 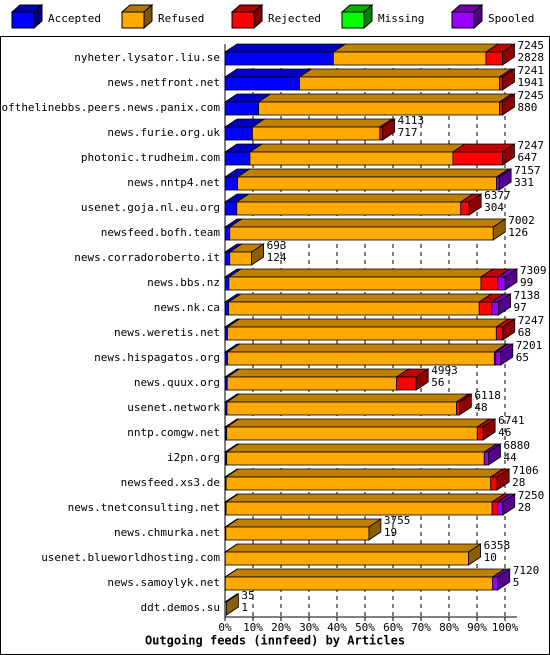 I want to click on legend-label: Accepted, so click(x=74, y=18).